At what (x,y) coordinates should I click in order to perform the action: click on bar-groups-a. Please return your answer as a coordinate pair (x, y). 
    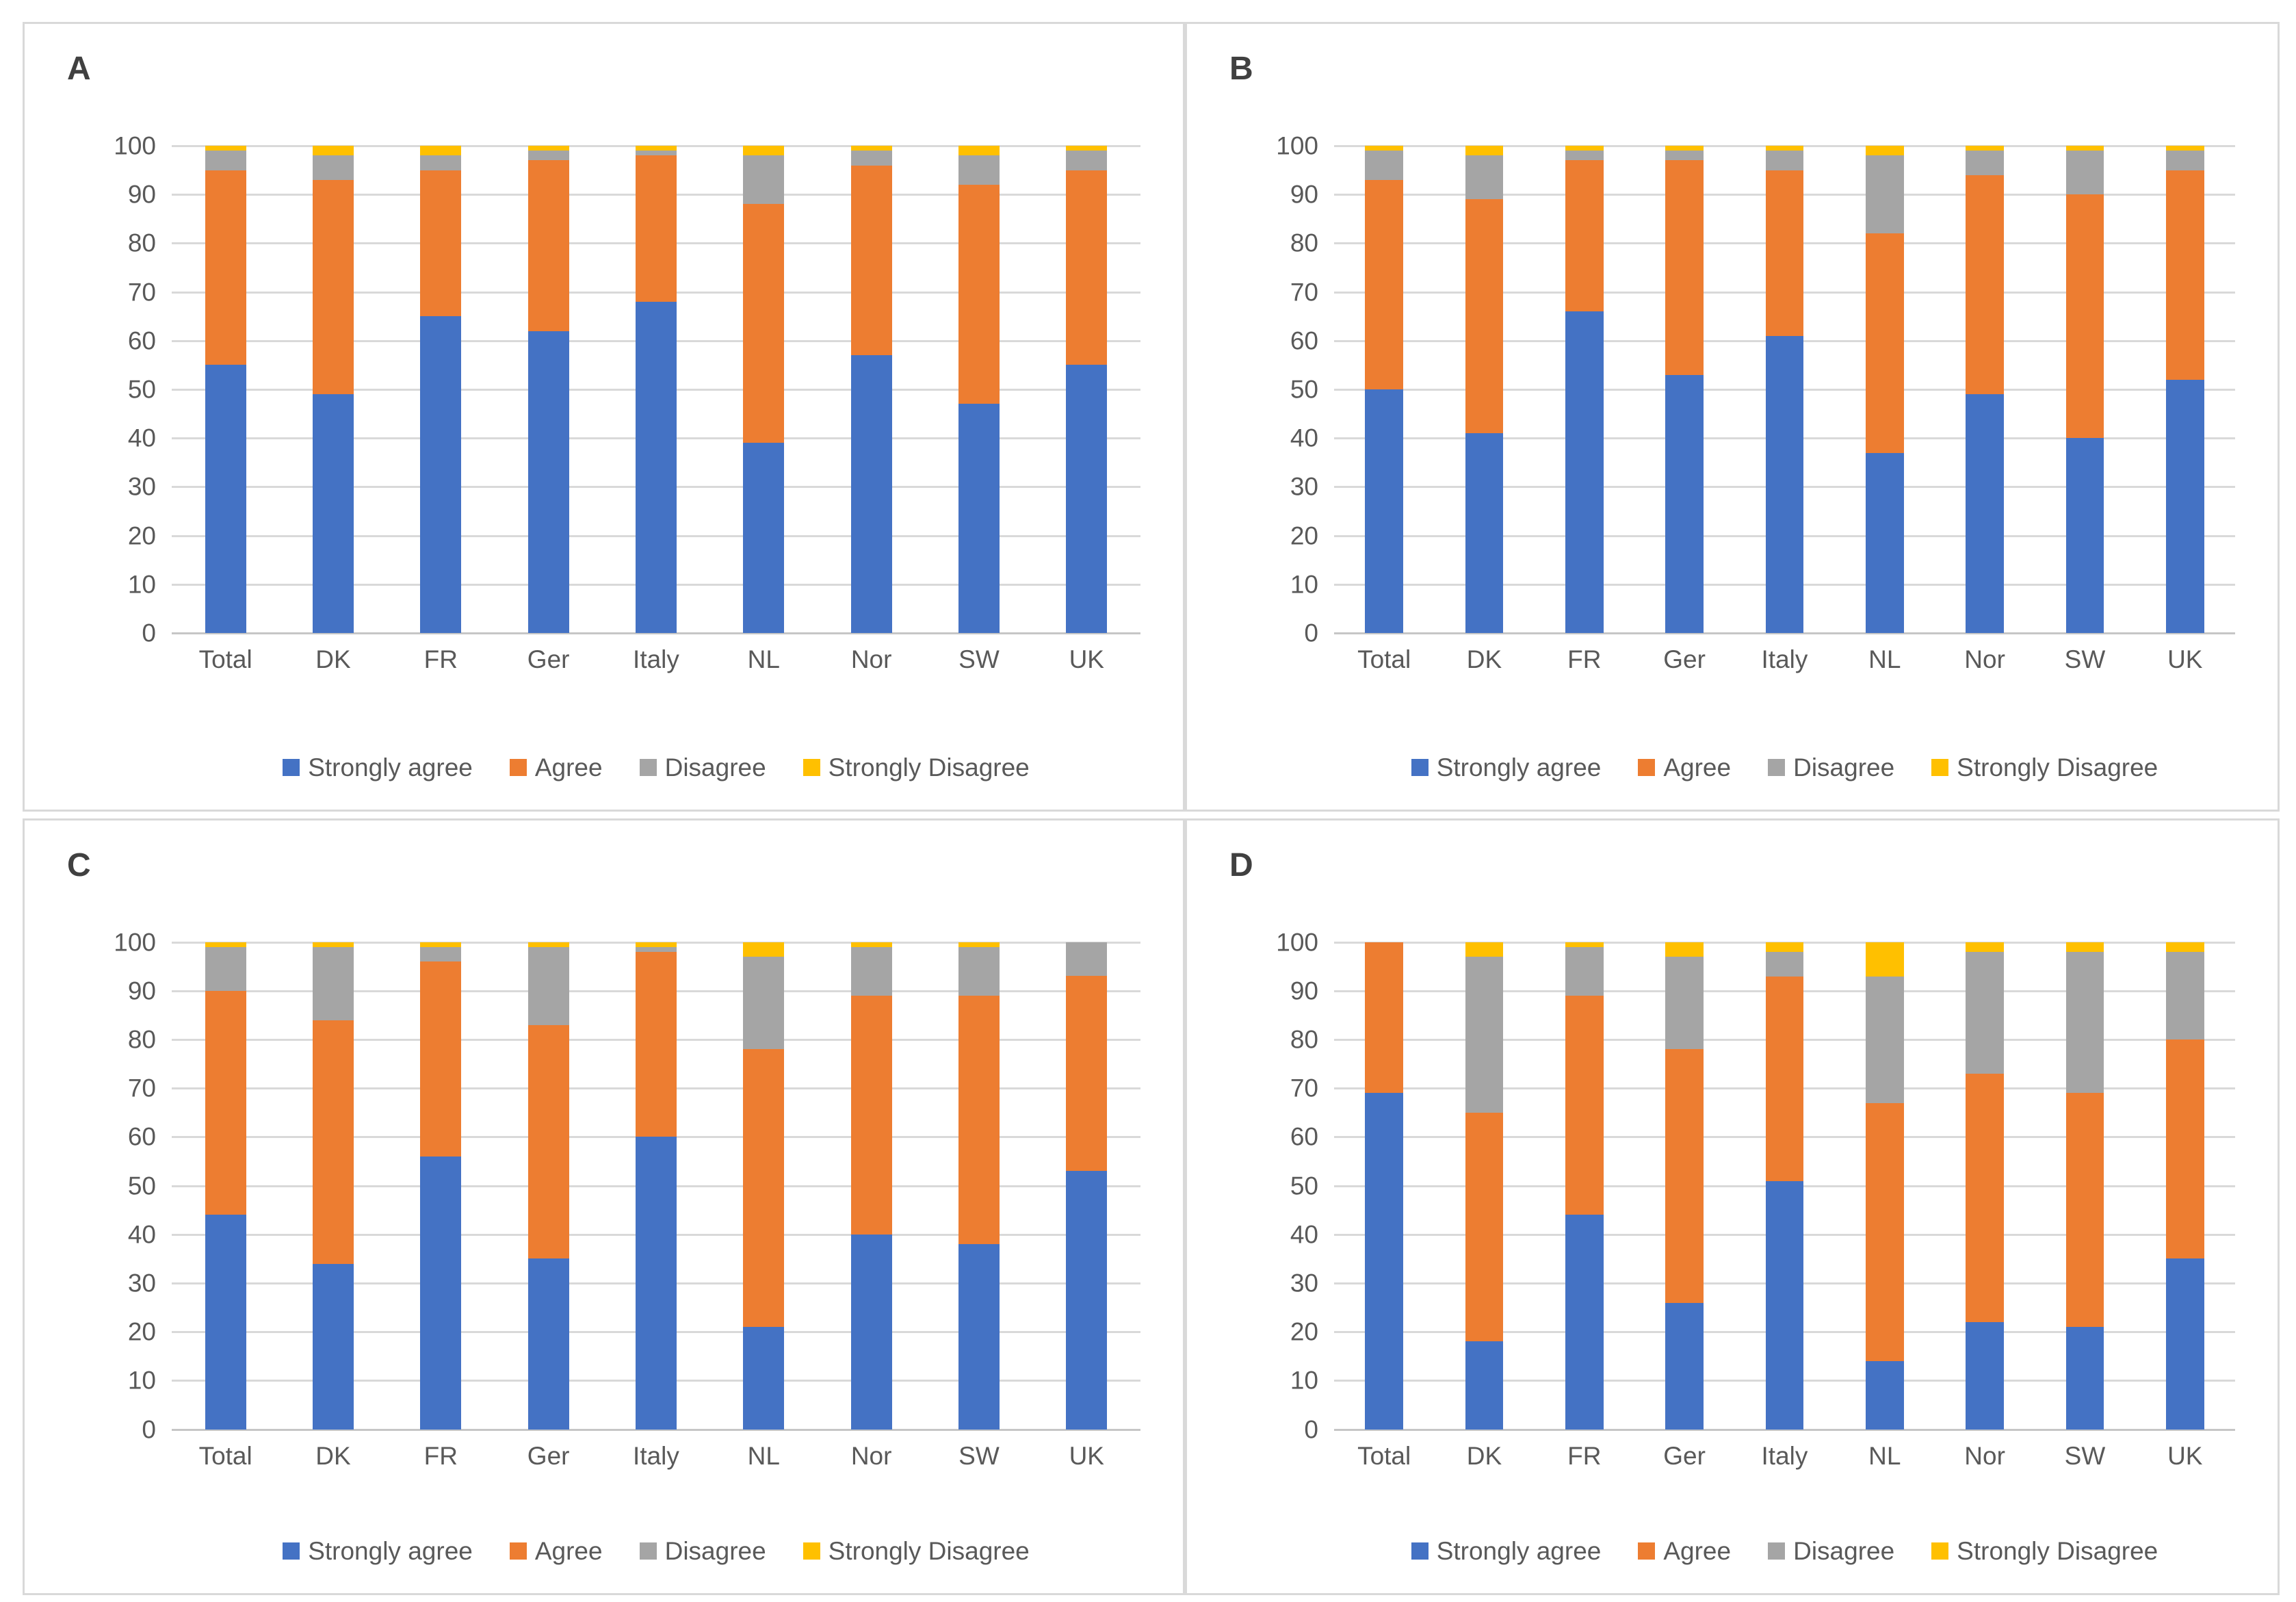
    Looking at the image, I should click on (656, 389).